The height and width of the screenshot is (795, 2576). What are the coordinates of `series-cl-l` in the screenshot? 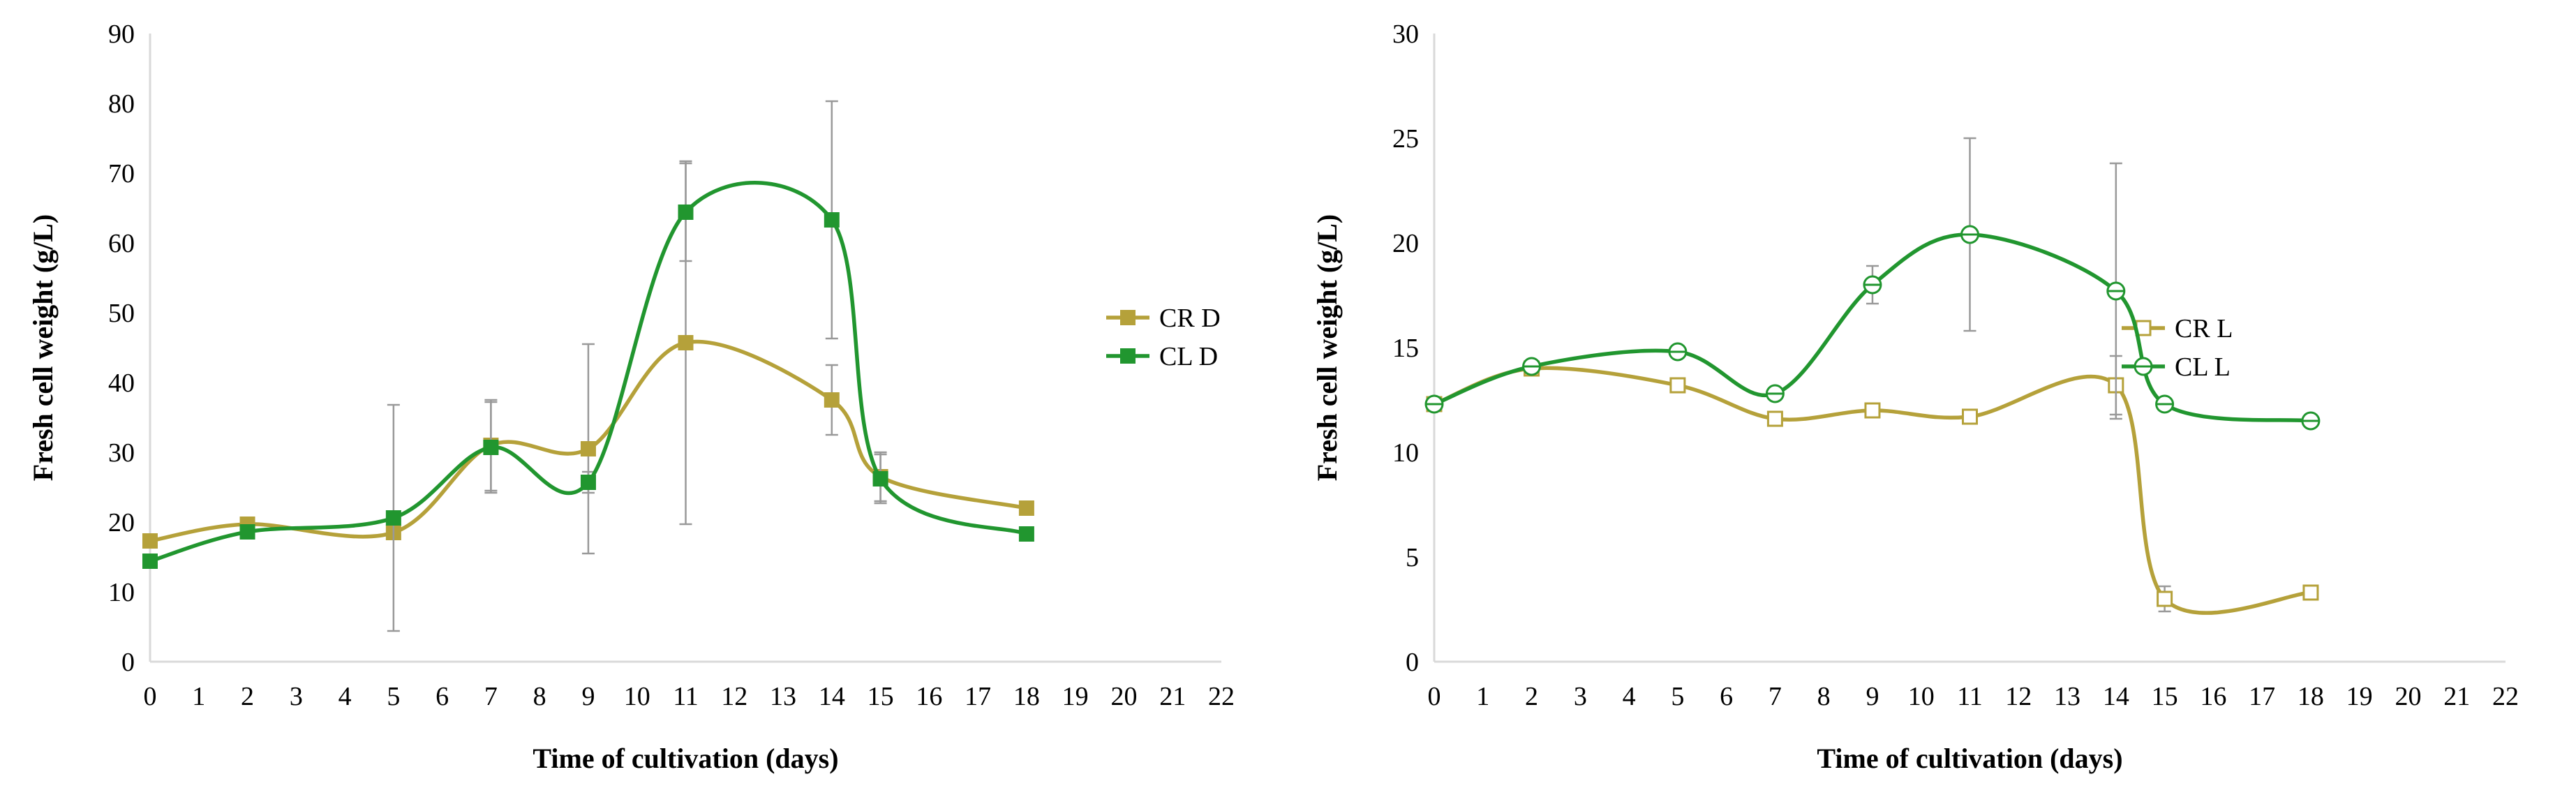 It's located at (1872, 284).